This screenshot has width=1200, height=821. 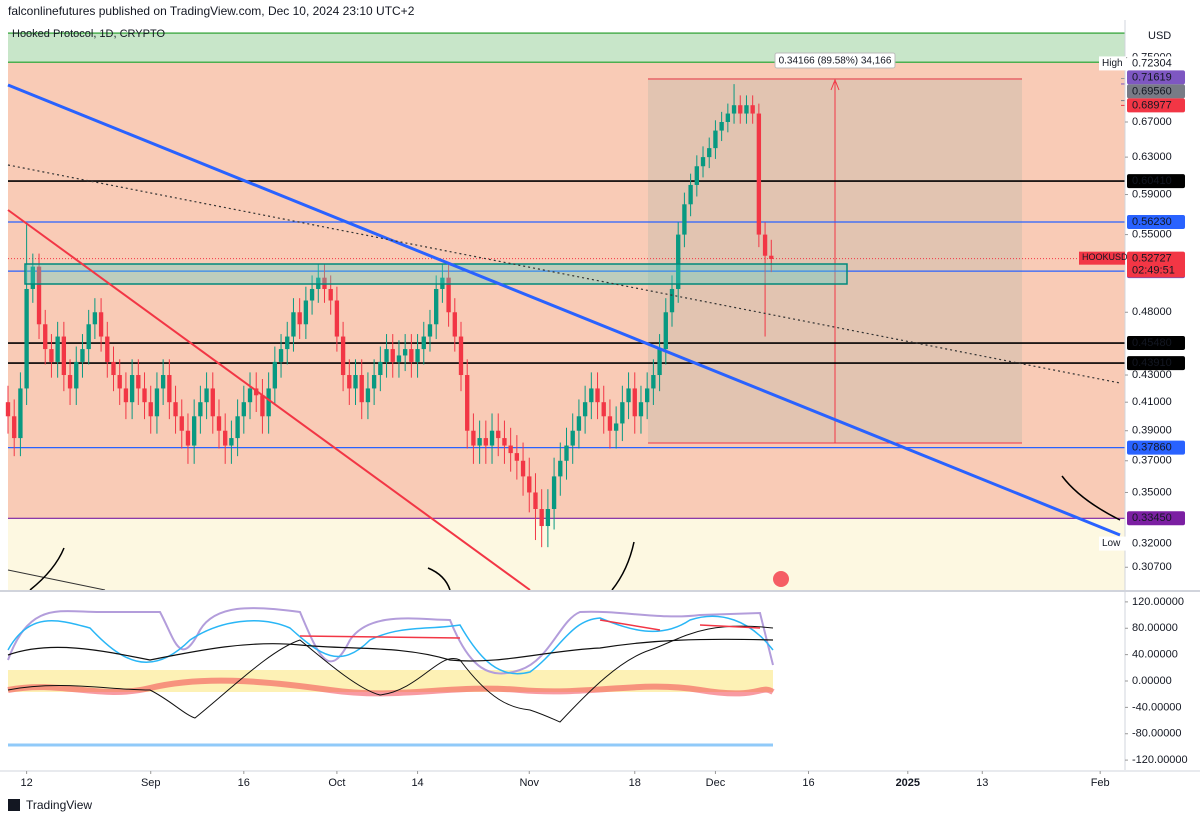 What do you see at coordinates (982, 783) in the screenshot?
I see `x-tick-label: 13` at bounding box center [982, 783].